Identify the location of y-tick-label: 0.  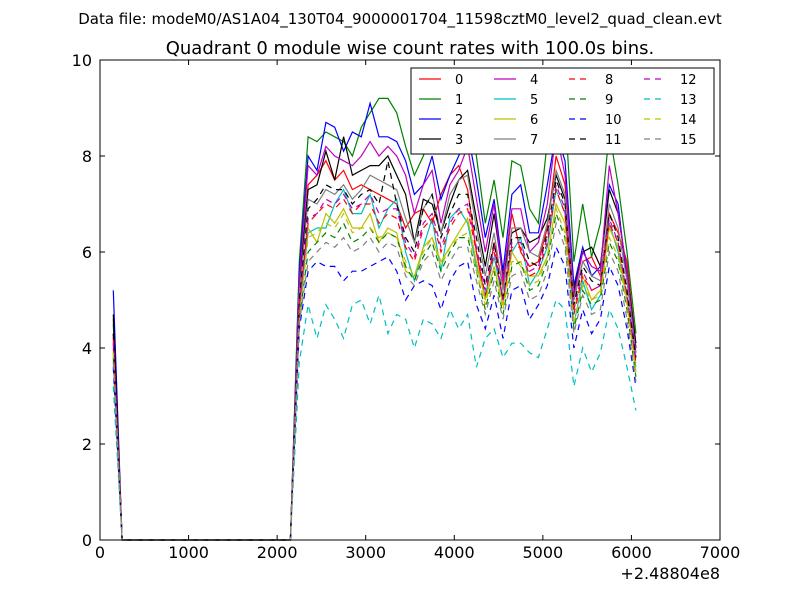
(87, 540).